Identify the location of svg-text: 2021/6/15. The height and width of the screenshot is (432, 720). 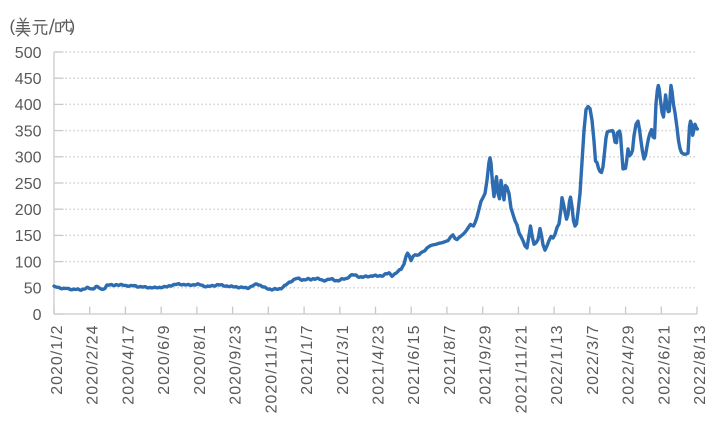
(414, 365).